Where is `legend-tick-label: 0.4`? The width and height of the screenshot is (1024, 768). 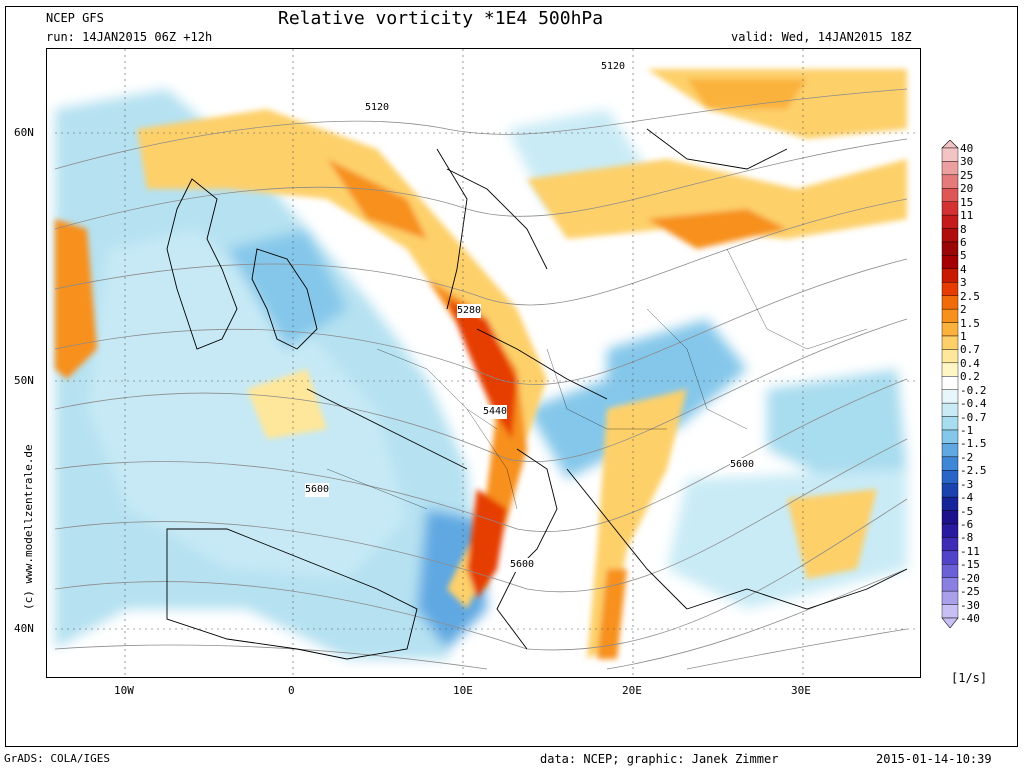
legend-tick-label: 0.4 is located at coordinates (970, 363).